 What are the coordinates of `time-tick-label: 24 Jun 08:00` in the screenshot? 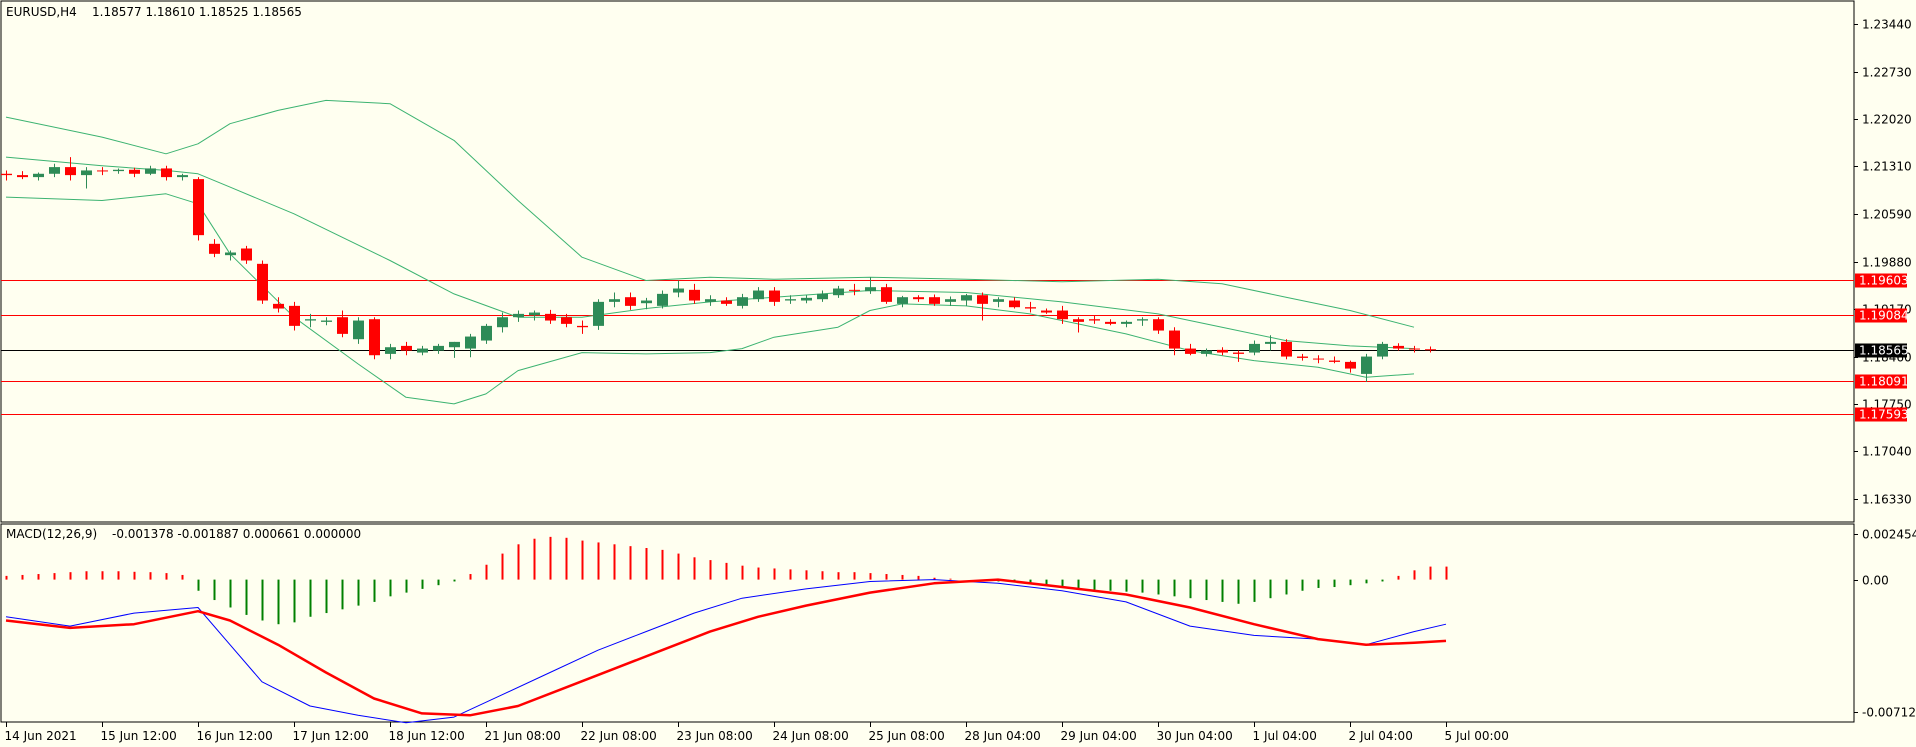 It's located at (811, 736).